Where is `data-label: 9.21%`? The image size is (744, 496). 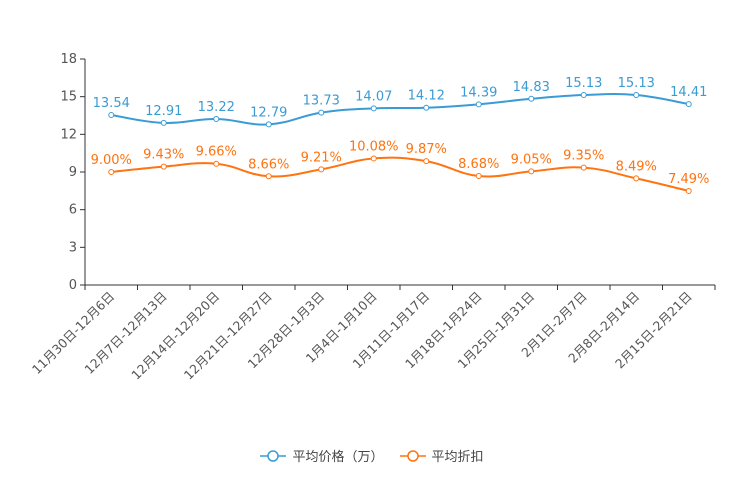
data-label: 9.21% is located at coordinates (321, 157).